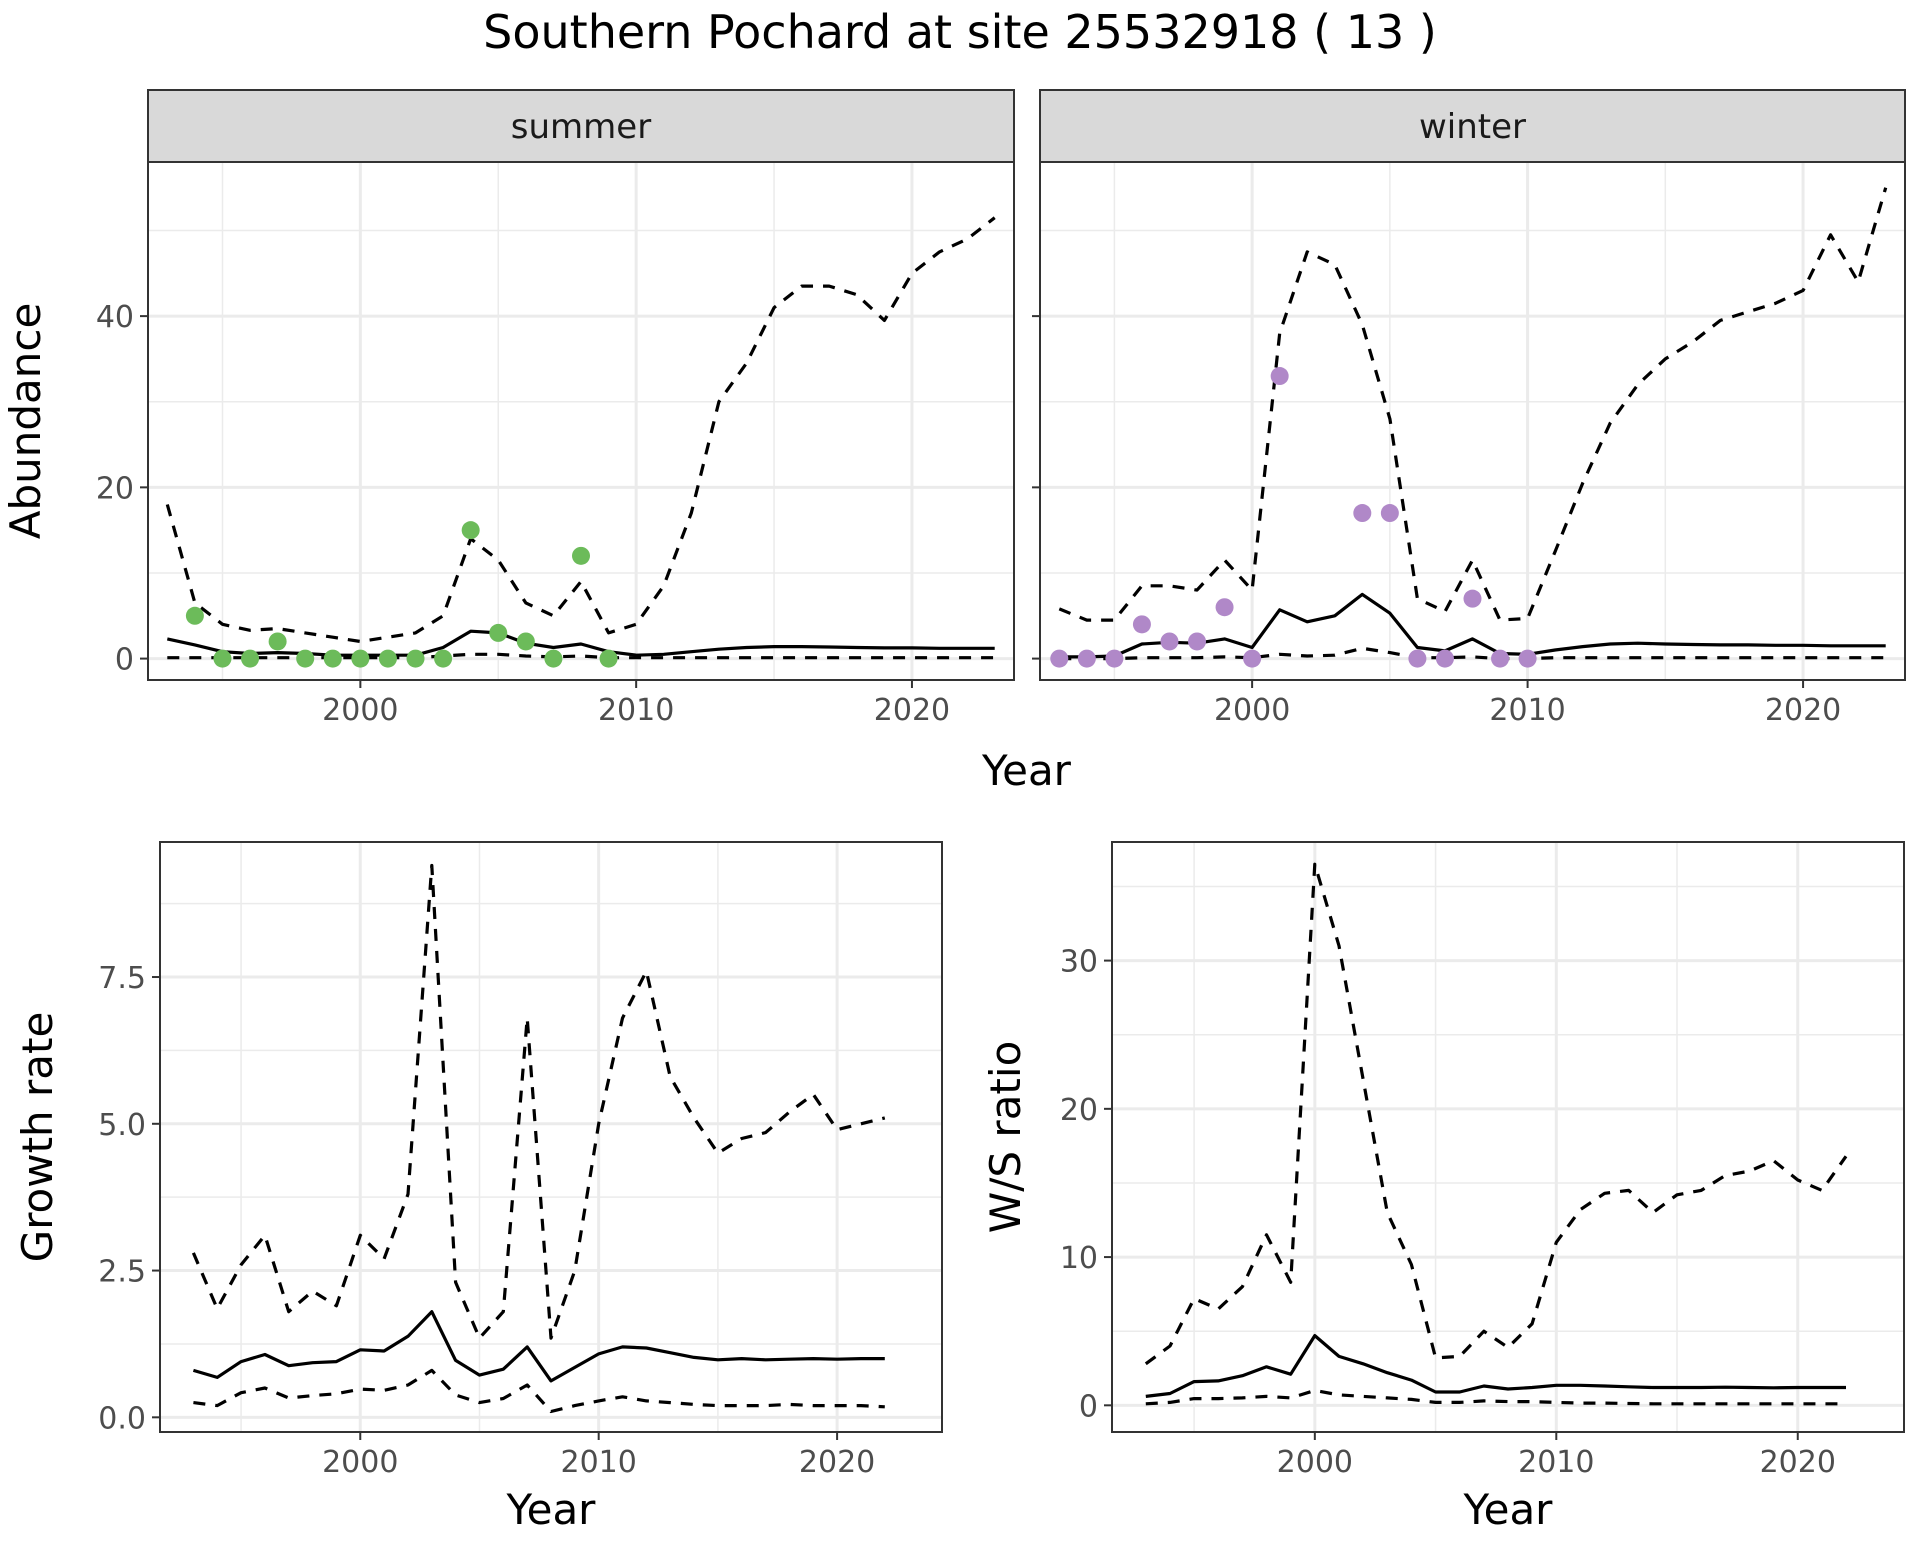  Describe the element at coordinates (122, 1272) in the screenshot. I see `y-tick-label: 2.5` at that location.